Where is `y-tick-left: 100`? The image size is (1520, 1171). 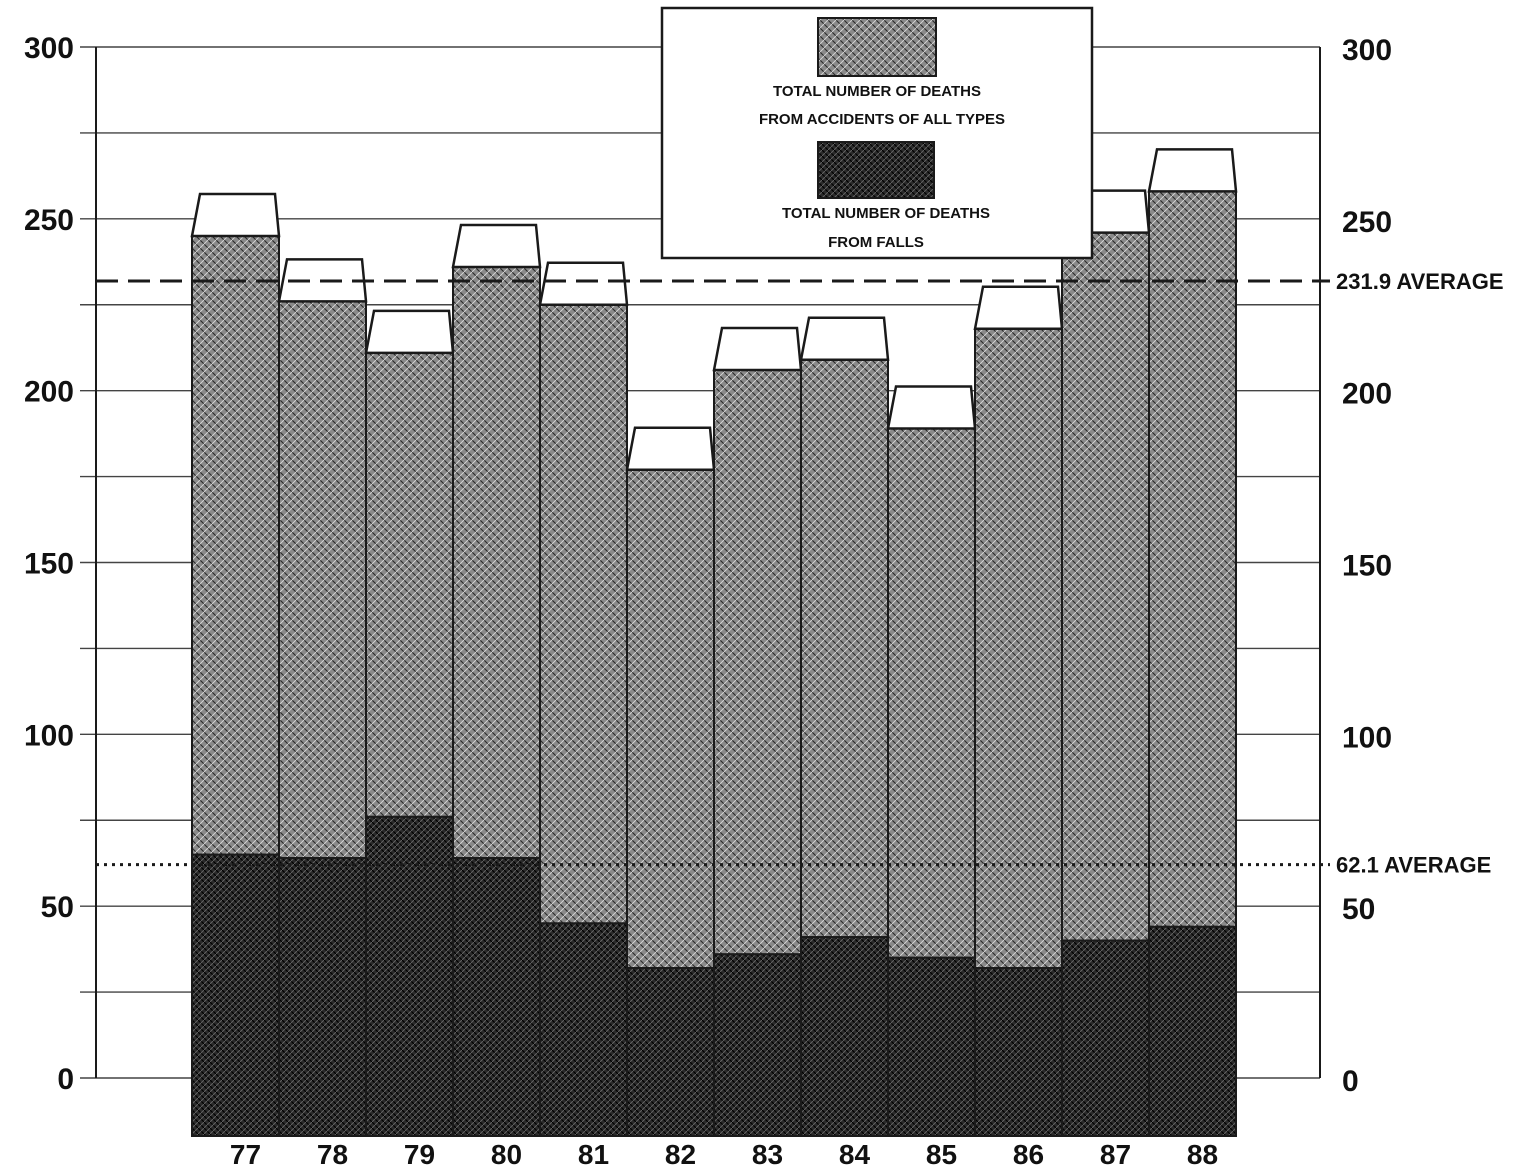 y-tick-left: 100 is located at coordinates (49, 735).